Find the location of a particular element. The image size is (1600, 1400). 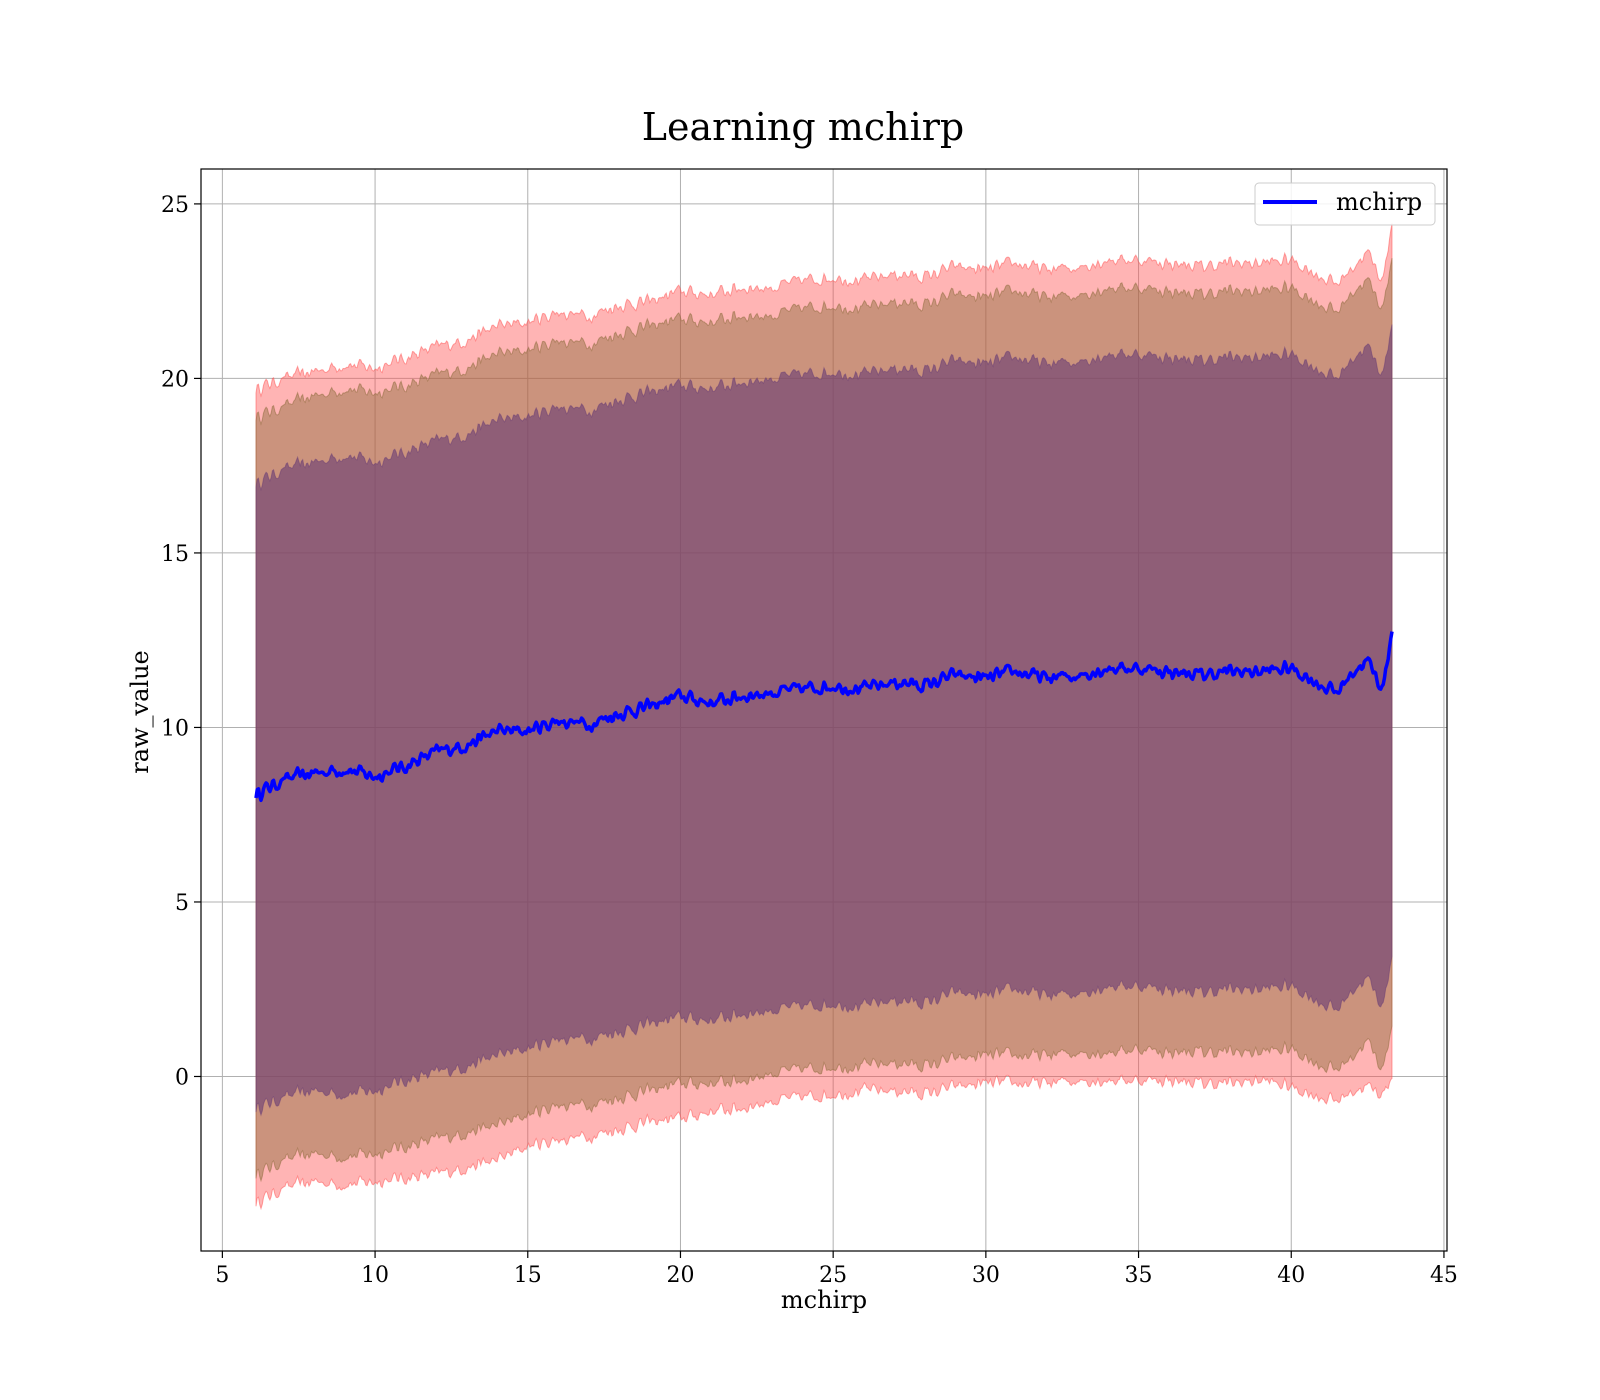

series-line-mchirp is located at coordinates (824, 717).